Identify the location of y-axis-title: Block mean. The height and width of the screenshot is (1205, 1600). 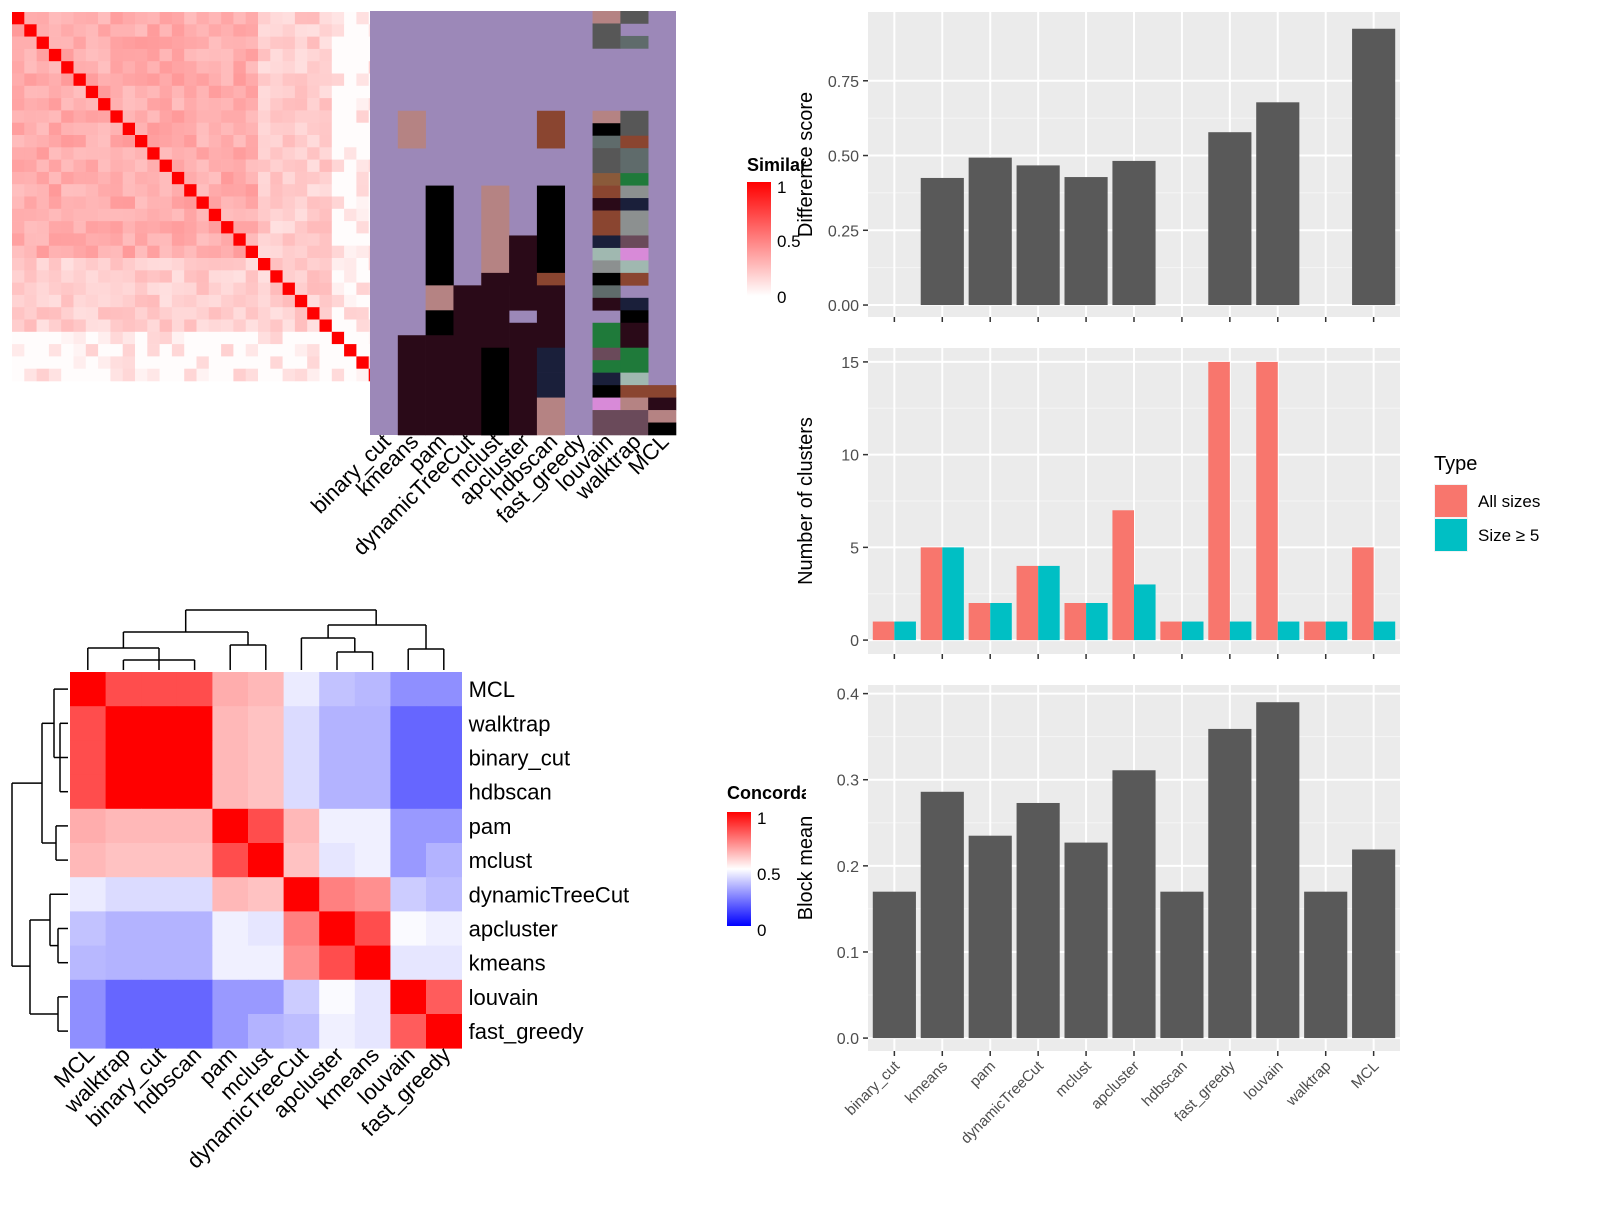
(806, 868).